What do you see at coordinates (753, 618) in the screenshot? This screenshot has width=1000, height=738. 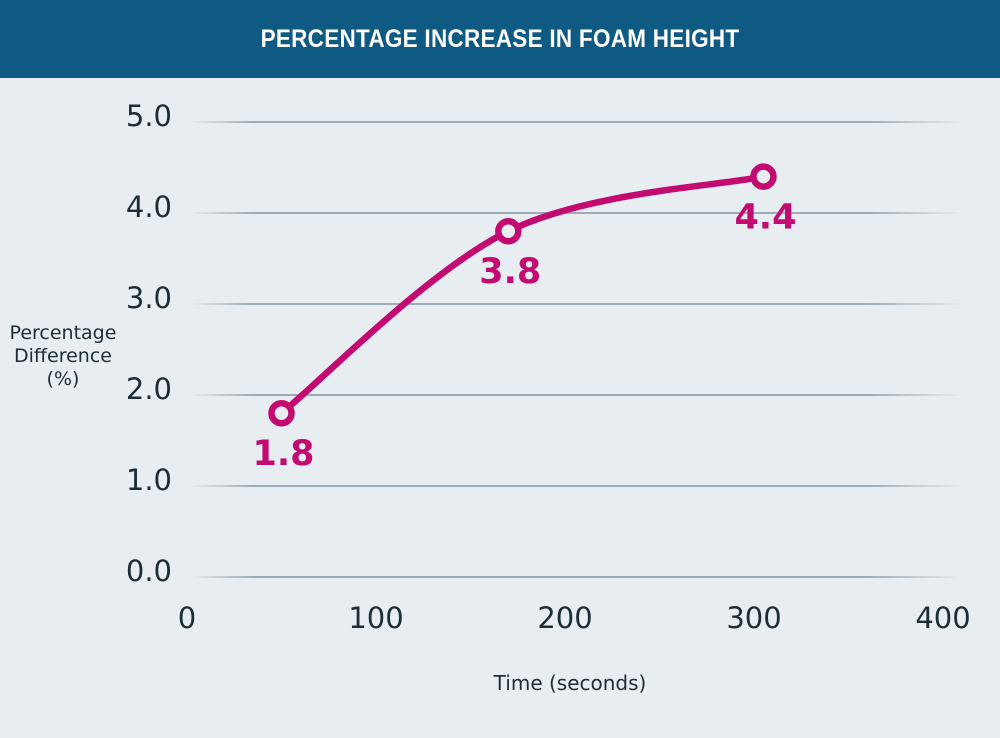 I see `x-tick-label: 300` at bounding box center [753, 618].